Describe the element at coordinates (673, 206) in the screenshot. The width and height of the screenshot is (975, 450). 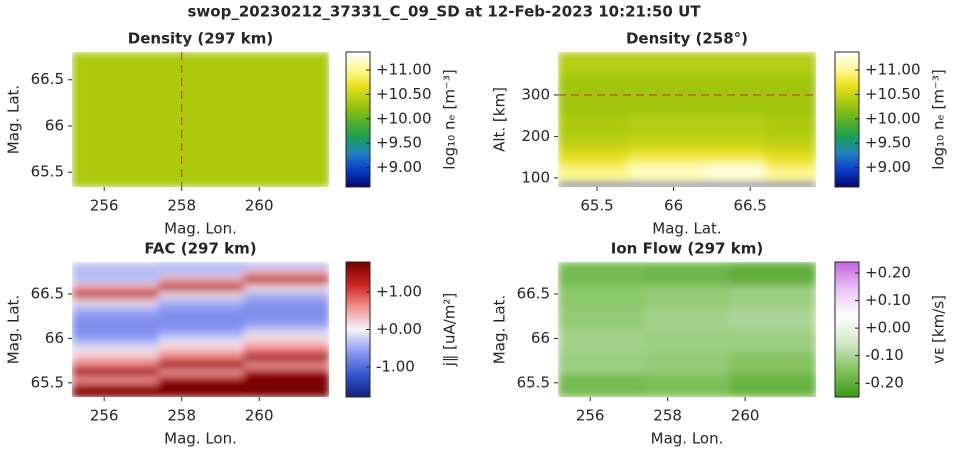
I see `x-tick-label: 66` at that location.